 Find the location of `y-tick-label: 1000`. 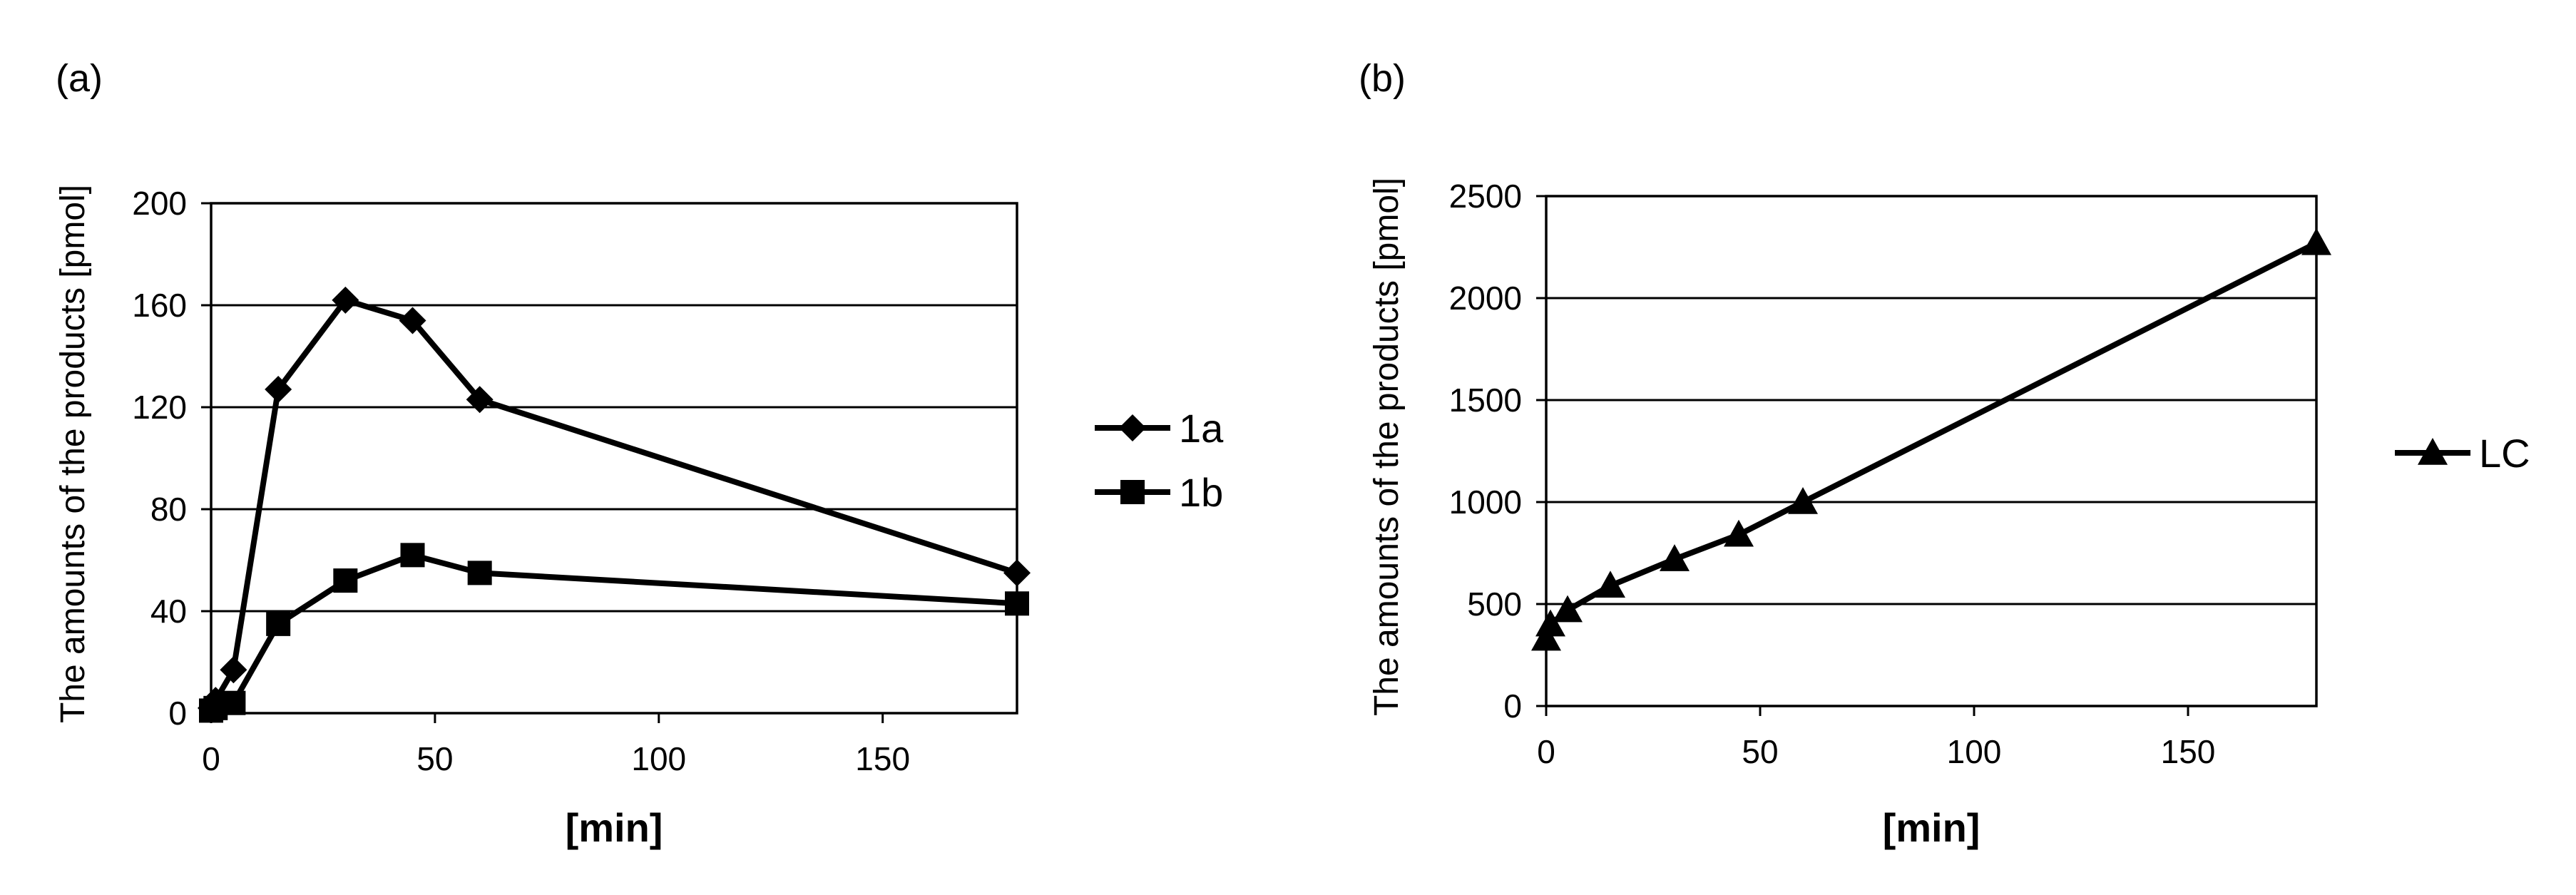

y-tick-label: 1000 is located at coordinates (1486, 502).